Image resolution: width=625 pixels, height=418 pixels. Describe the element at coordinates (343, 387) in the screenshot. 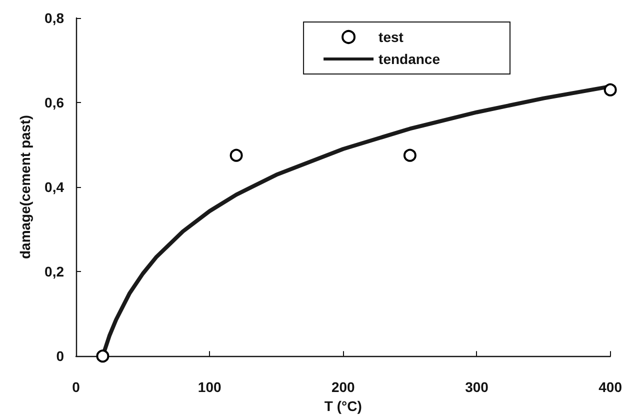

I see `x-tick-label: 200` at that location.